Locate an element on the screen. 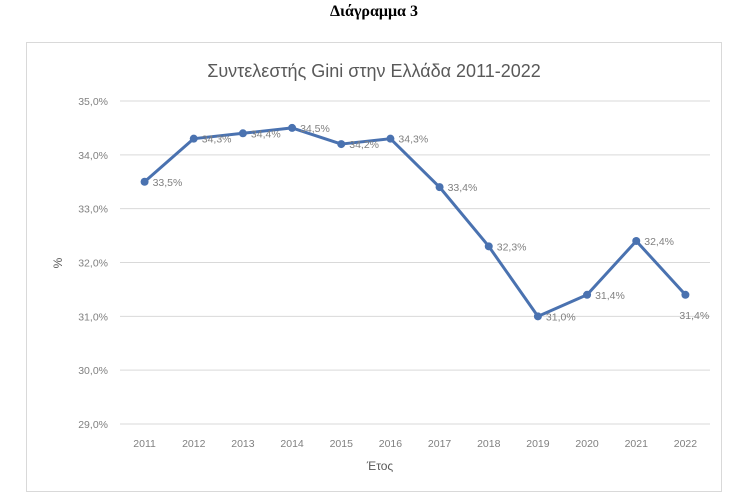 This screenshot has height=498, width=748. y-tick-label: 34,0% is located at coordinates (93, 156).